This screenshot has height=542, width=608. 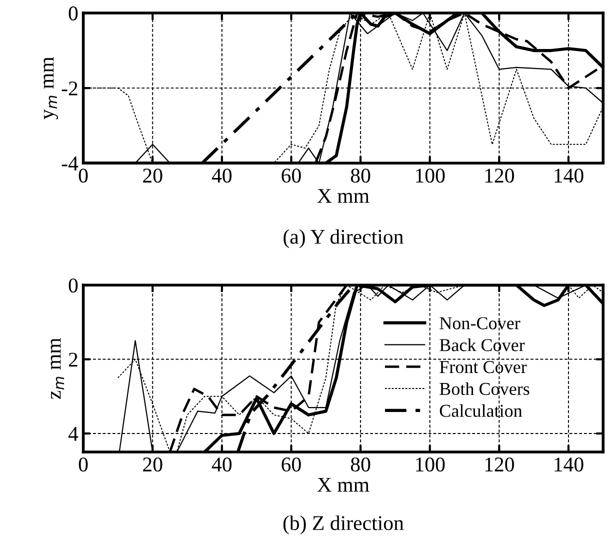 What do you see at coordinates (51, 88) in the screenshot?
I see `y-axis-title: y$_{m}$ mm` at bounding box center [51, 88].